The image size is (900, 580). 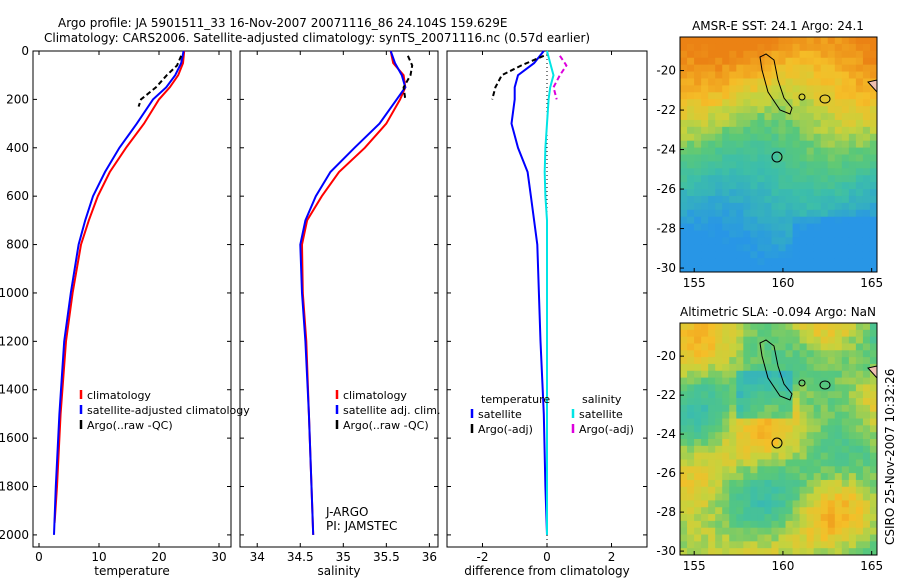 I want to click on map-frame, so click(x=778, y=154).